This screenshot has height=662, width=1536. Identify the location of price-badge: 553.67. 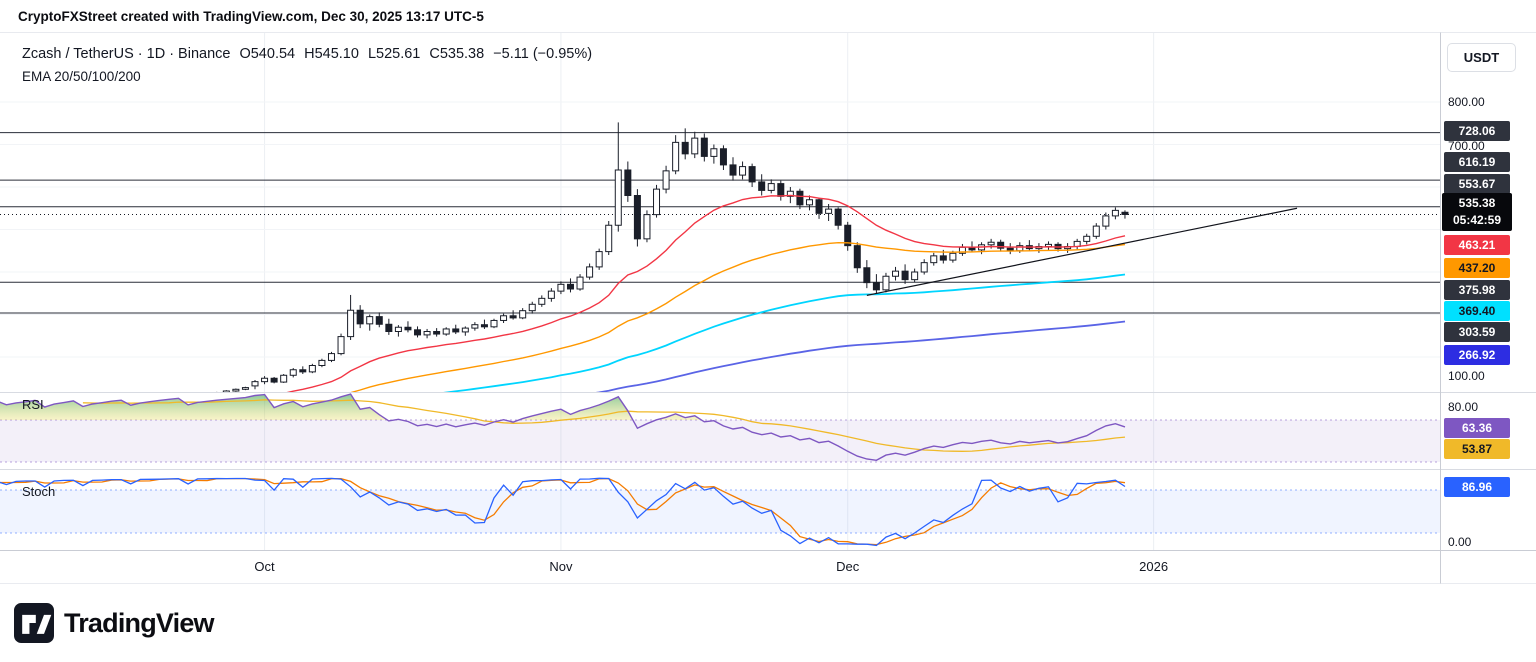
(1477, 184).